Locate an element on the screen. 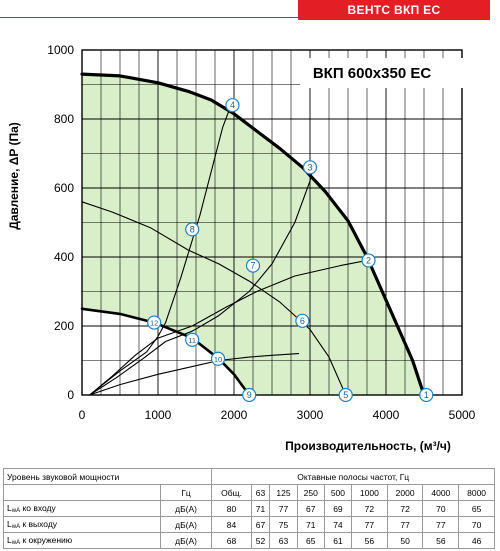  marker-8: 8 is located at coordinates (192, 229).